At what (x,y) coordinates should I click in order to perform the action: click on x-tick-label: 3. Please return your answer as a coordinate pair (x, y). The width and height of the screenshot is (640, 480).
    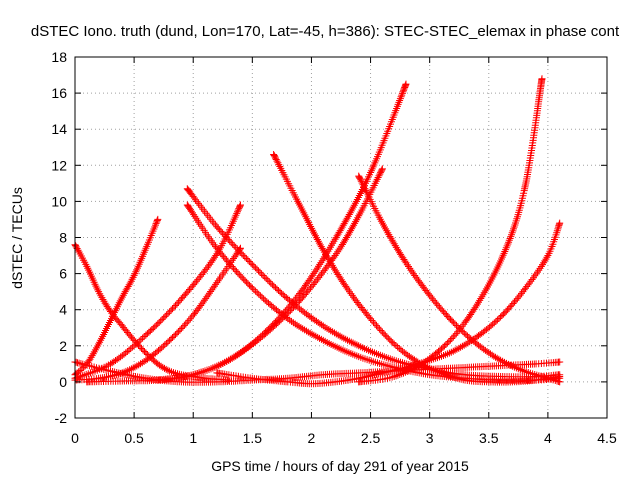
    Looking at the image, I should click on (430, 438).